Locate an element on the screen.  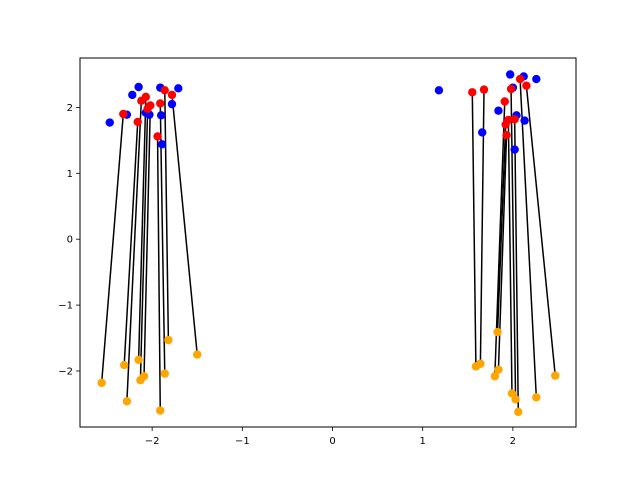
x-tick-label: −2 is located at coordinates (152, 441).